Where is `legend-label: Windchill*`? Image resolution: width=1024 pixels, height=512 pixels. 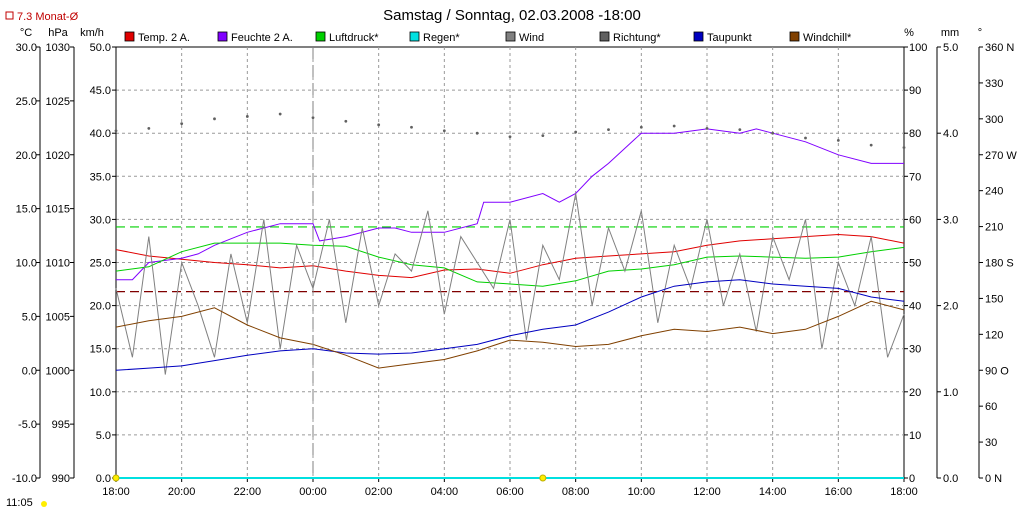
legend-label: Windchill* is located at coordinates (827, 38).